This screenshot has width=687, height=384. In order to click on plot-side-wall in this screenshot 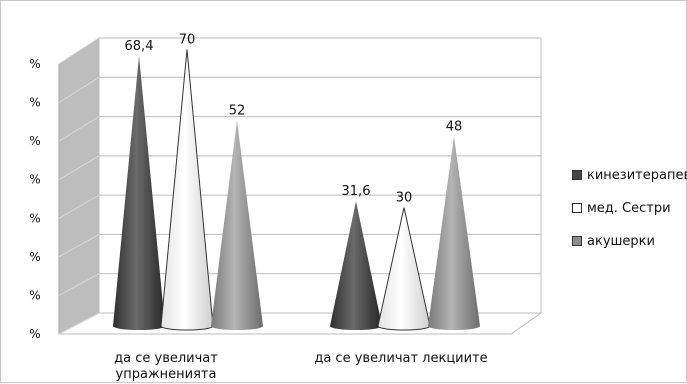, I will do `click(79, 186)`.